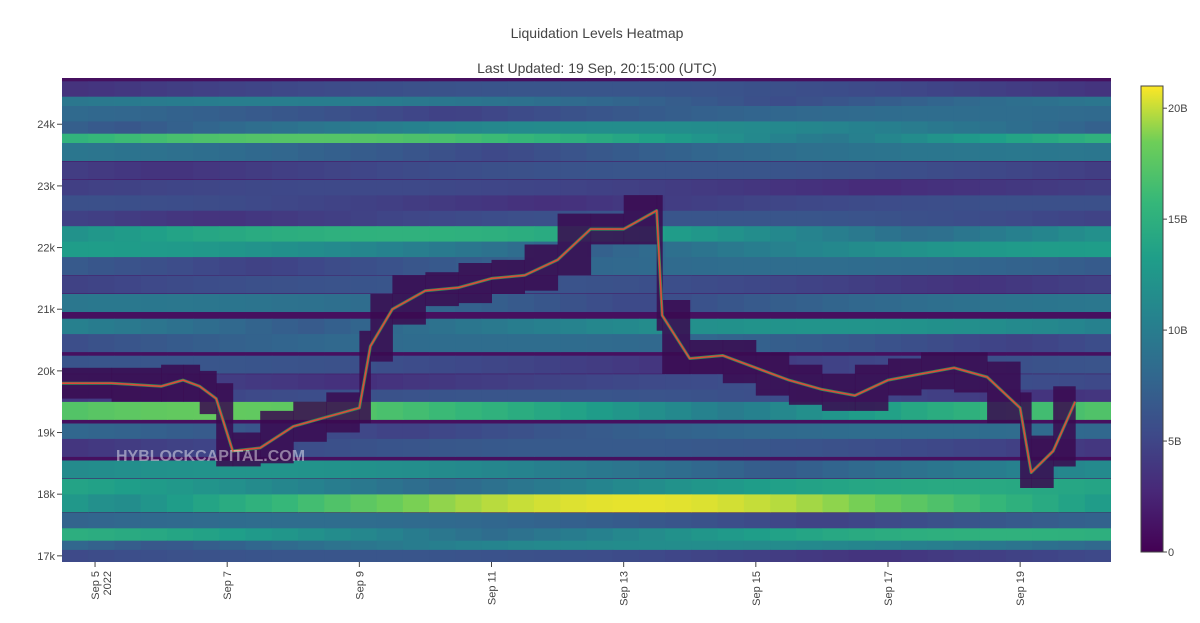 Image resolution: width=1200 pixels, height=623 pixels. What do you see at coordinates (96, 585) in the screenshot?
I see `x-tick-label: Sep 5` at bounding box center [96, 585].